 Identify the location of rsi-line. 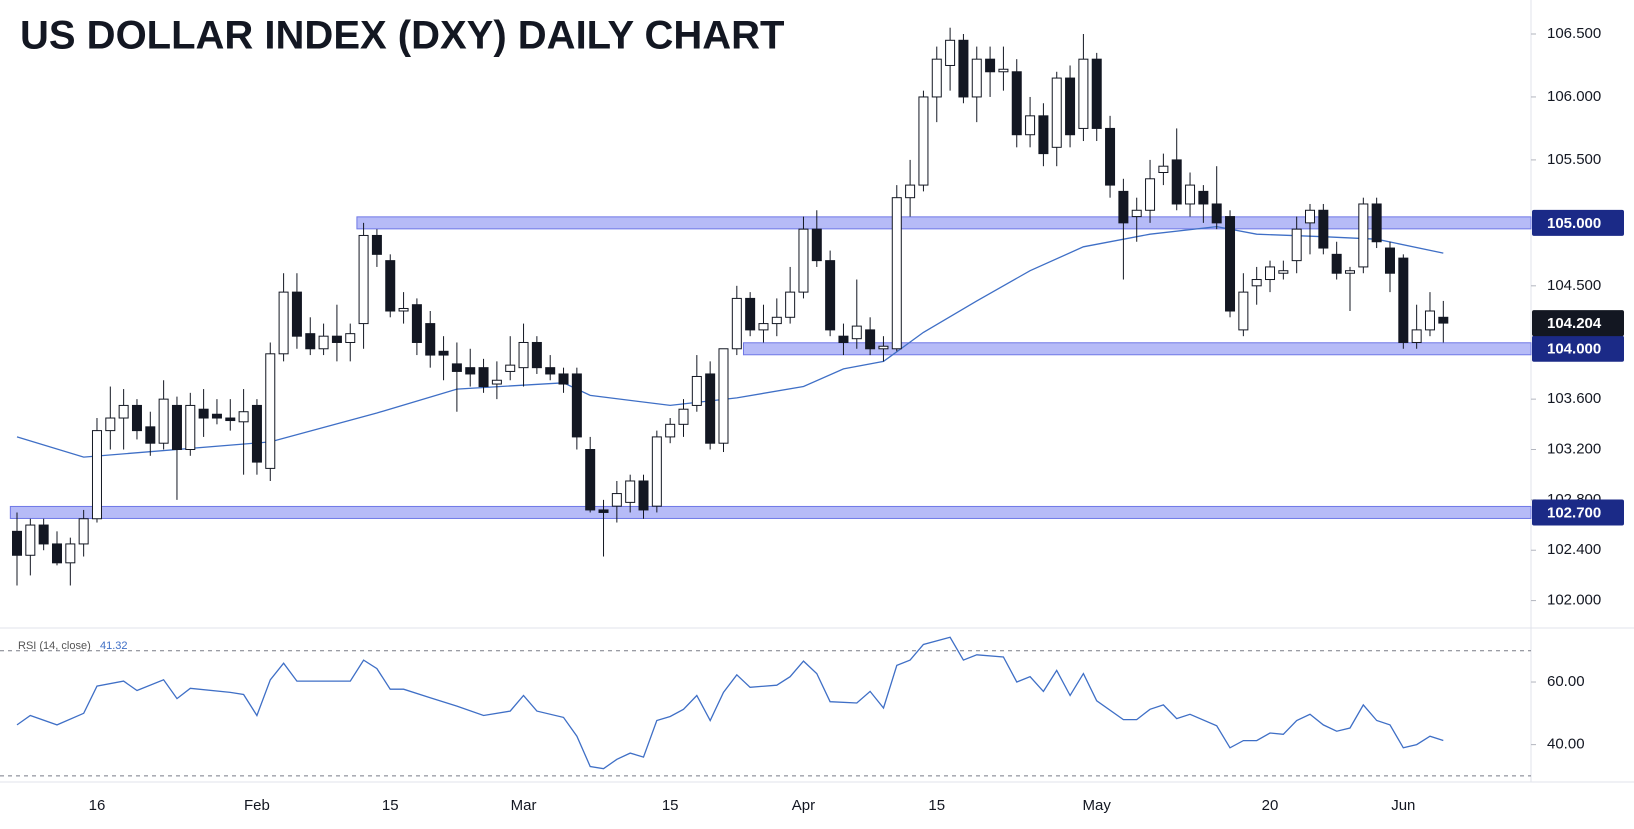
(730, 703).